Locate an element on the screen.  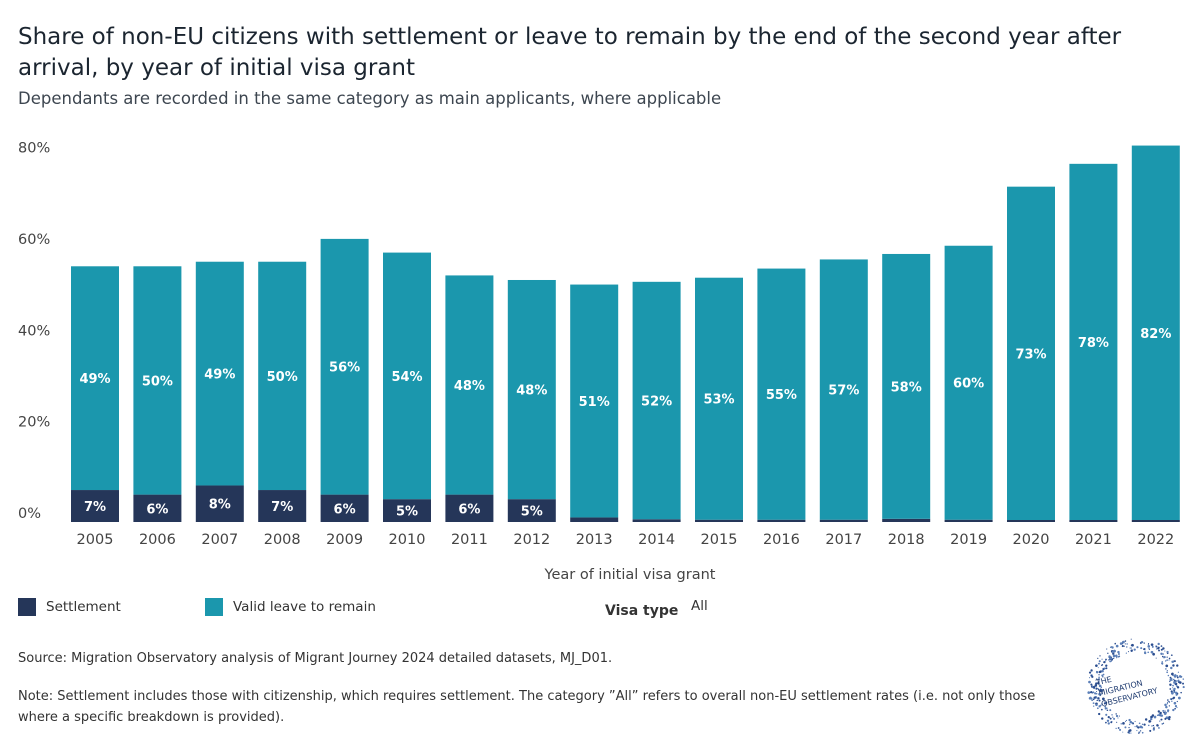
logo-dot-ring is located at coordinates (1136, 686).